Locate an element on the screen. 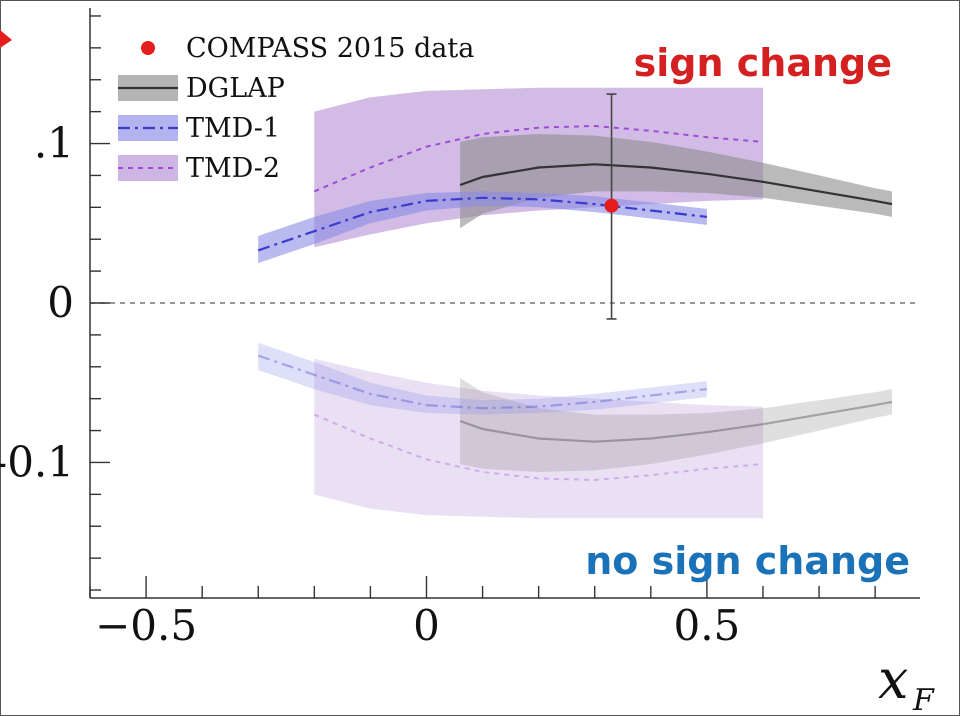  x-axis-label: x is located at coordinates (893, 679).